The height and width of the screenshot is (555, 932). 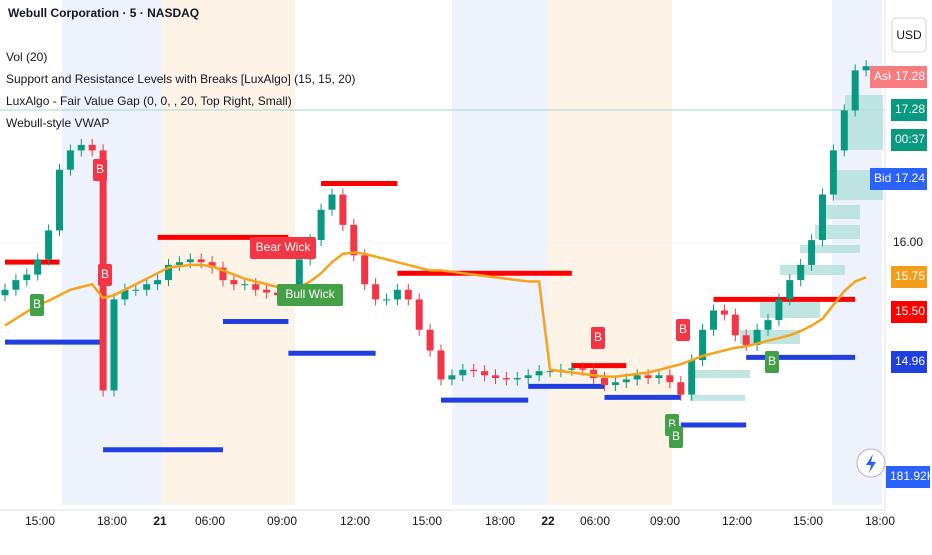 I want to click on x-tick-label: 12:00, so click(x=737, y=521).